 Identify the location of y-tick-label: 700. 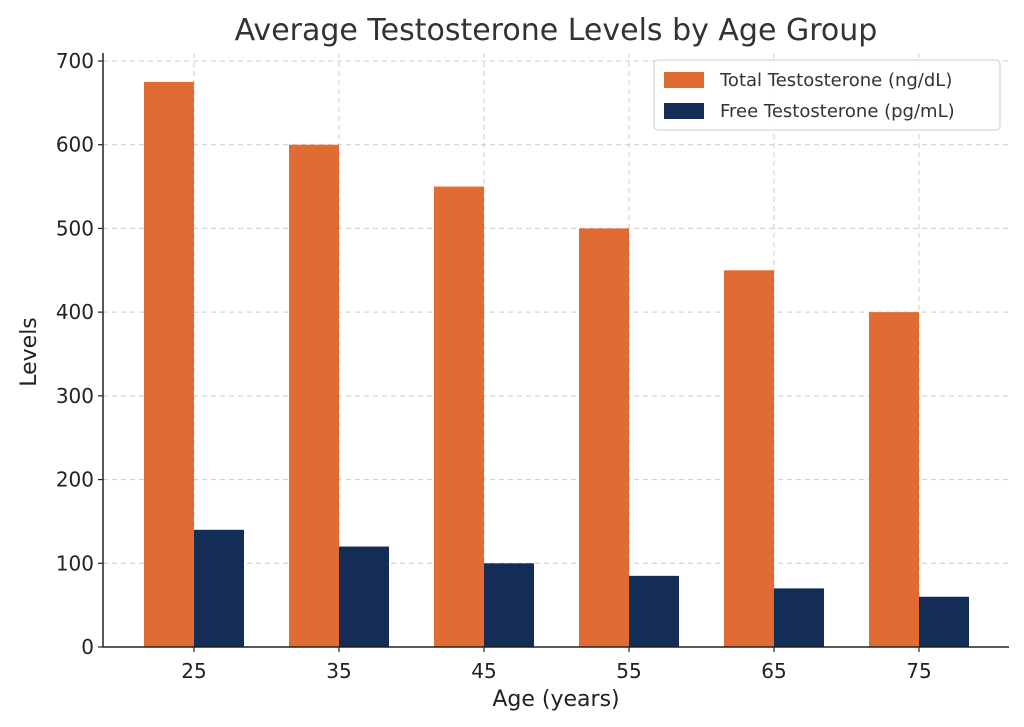
(75, 61).